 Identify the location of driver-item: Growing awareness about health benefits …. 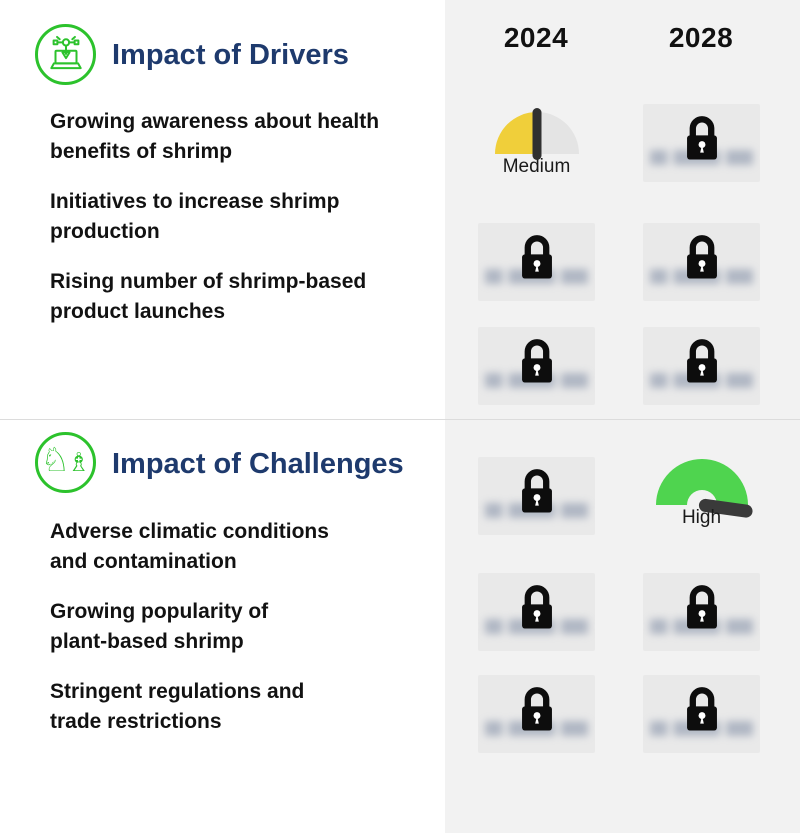
(215, 136).